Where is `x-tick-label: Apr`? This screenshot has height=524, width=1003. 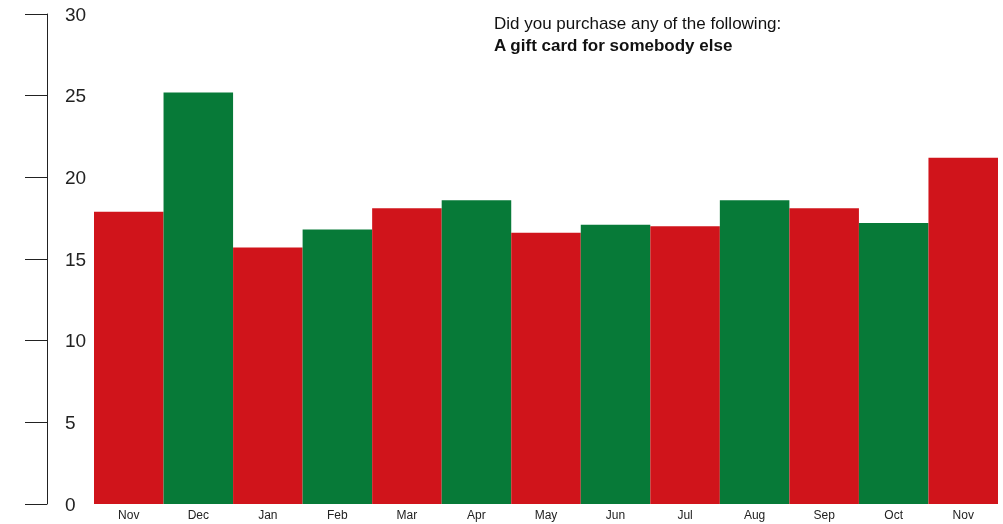
x-tick-label: Apr is located at coordinates (476, 515).